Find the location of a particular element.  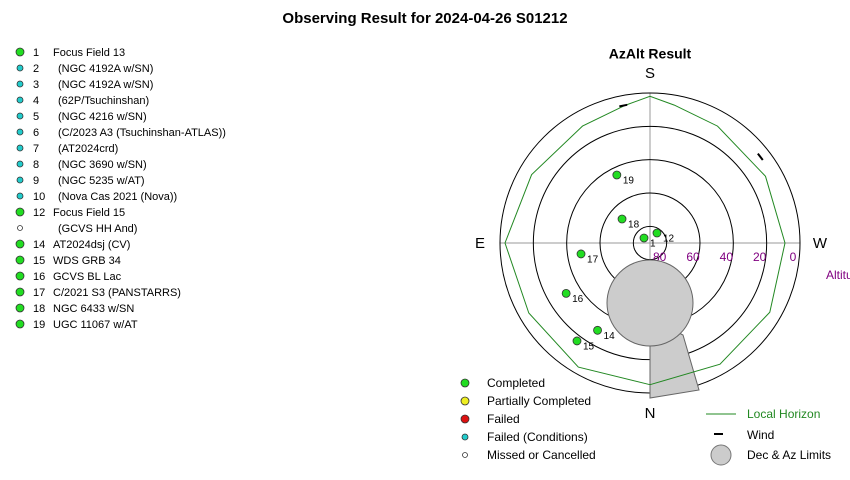

legend-label: Partially Completed is located at coordinates (539, 401).